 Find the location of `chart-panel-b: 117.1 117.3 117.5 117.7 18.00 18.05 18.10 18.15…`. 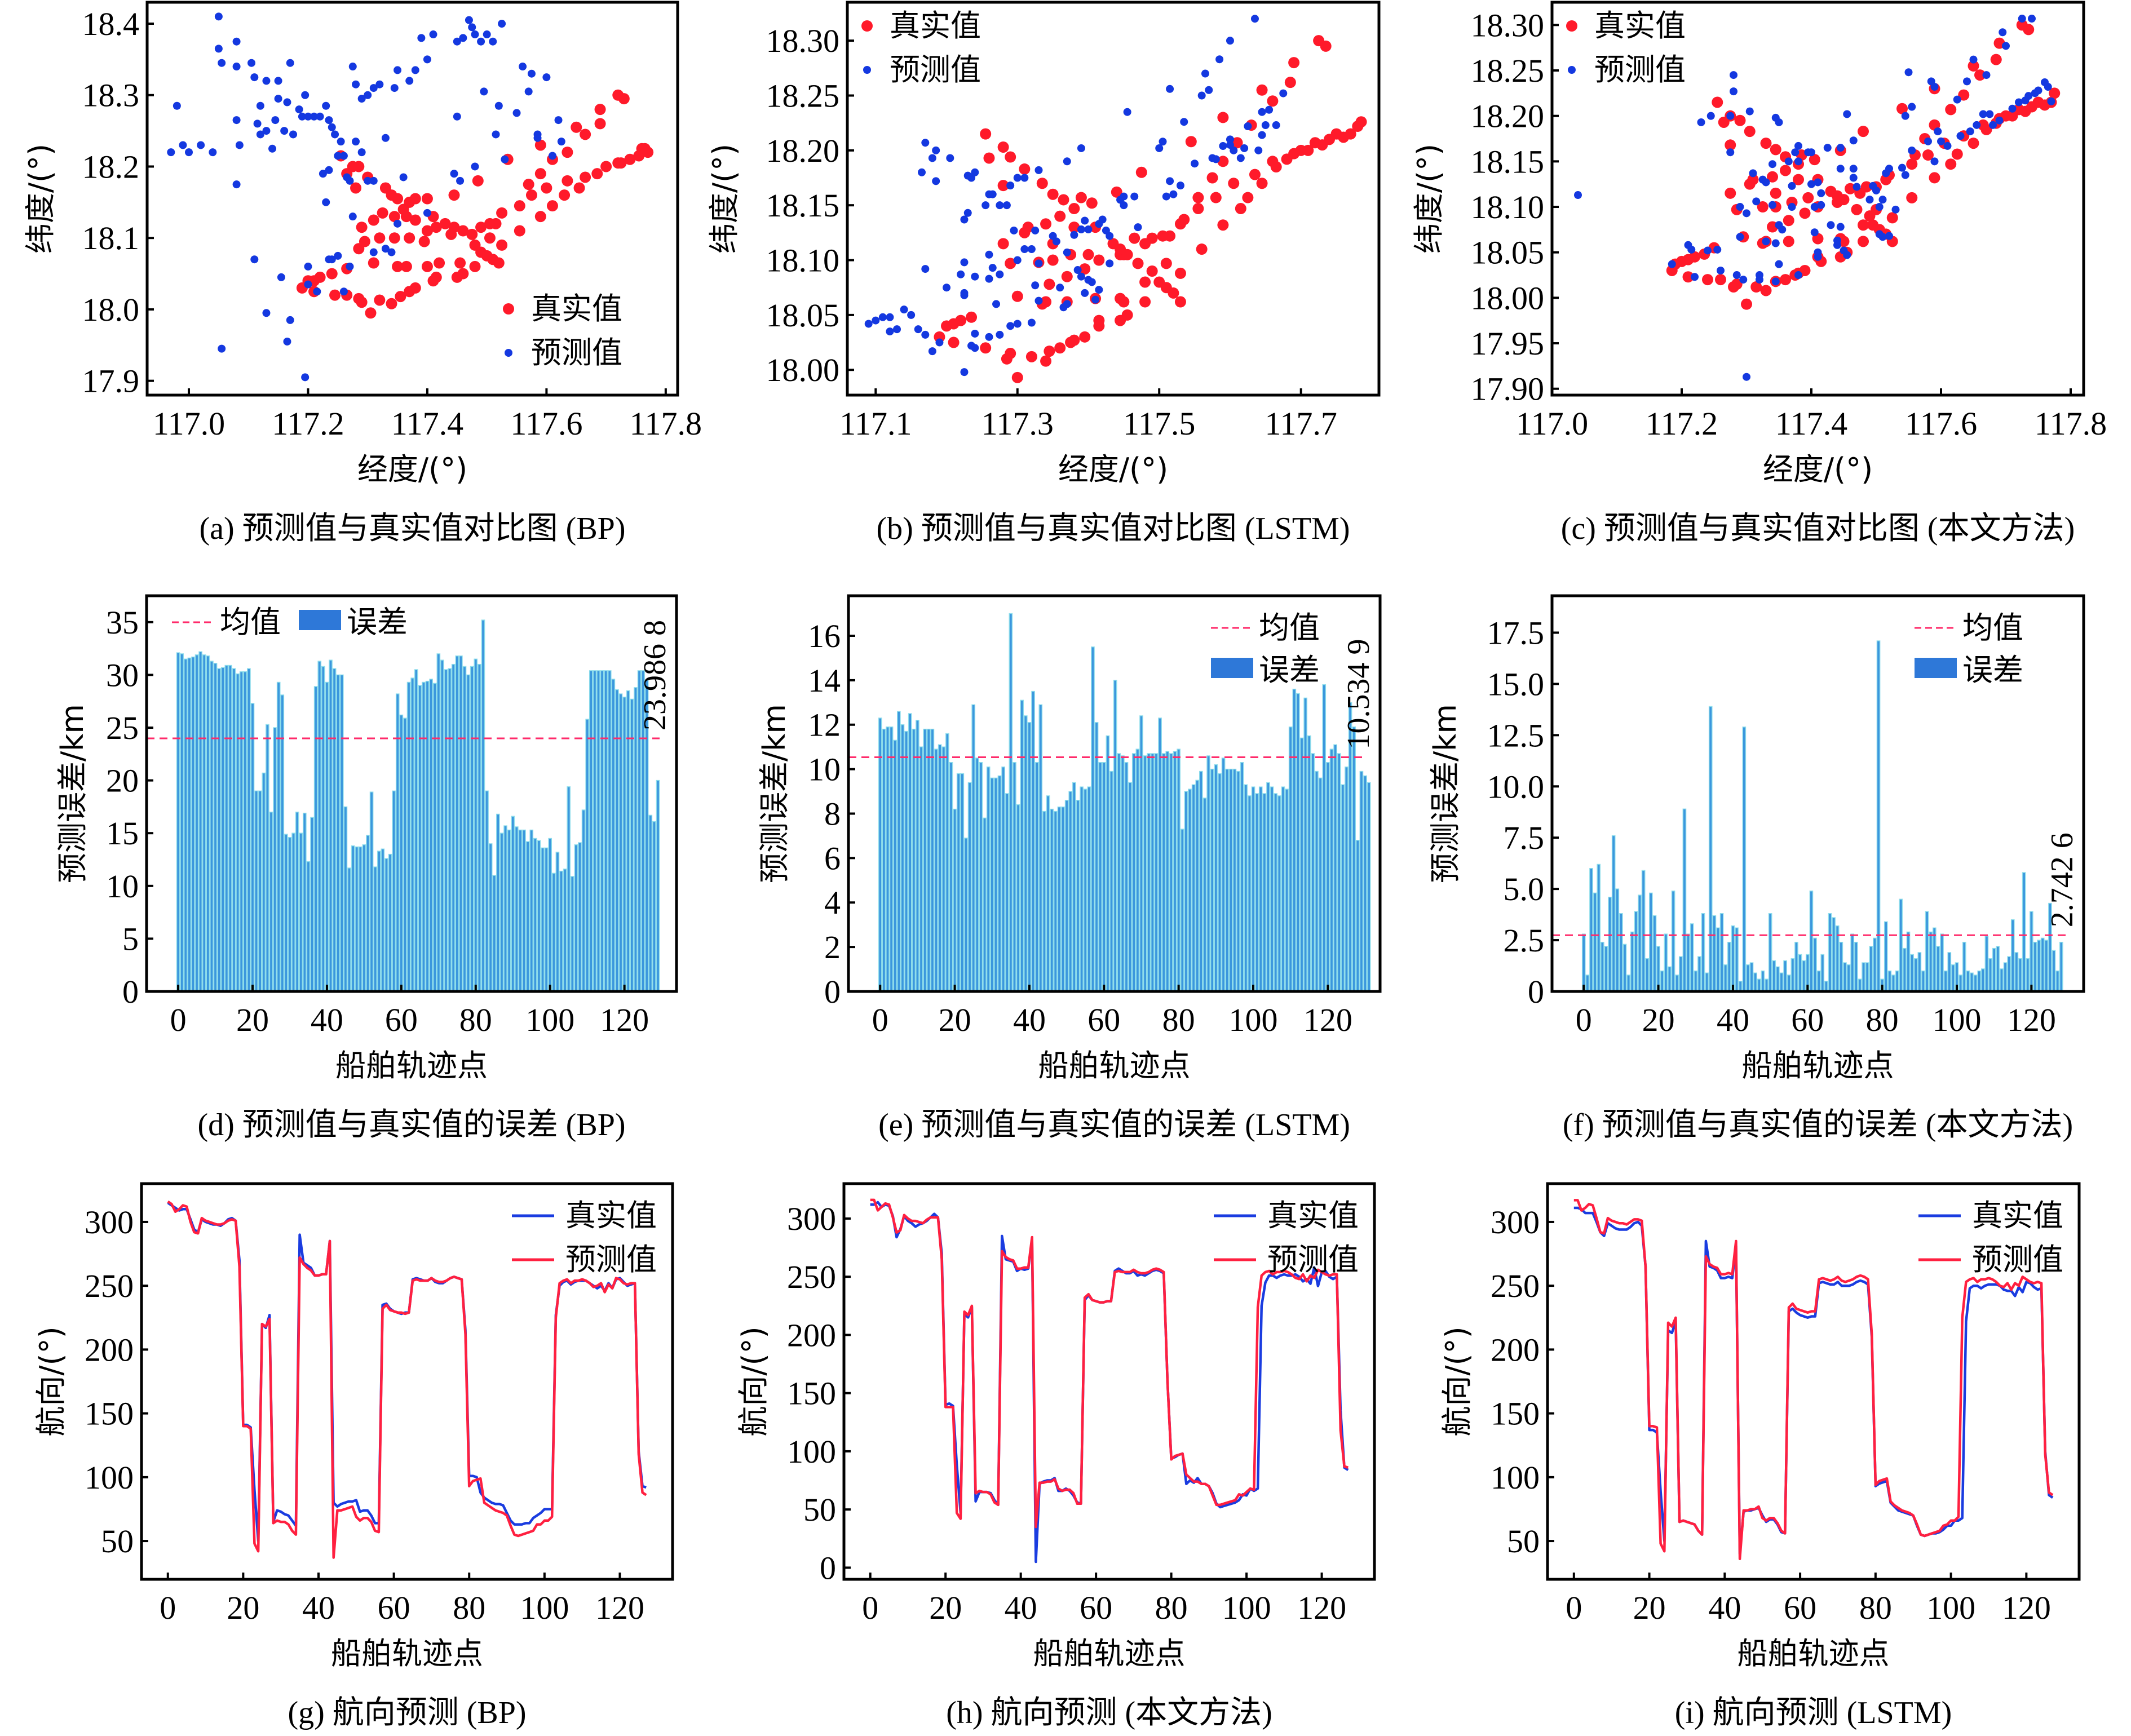

chart-panel-b: 117.1 117.3 117.5 117.7 18.00 18.05 18.10 18.15… is located at coordinates (1043, 273).